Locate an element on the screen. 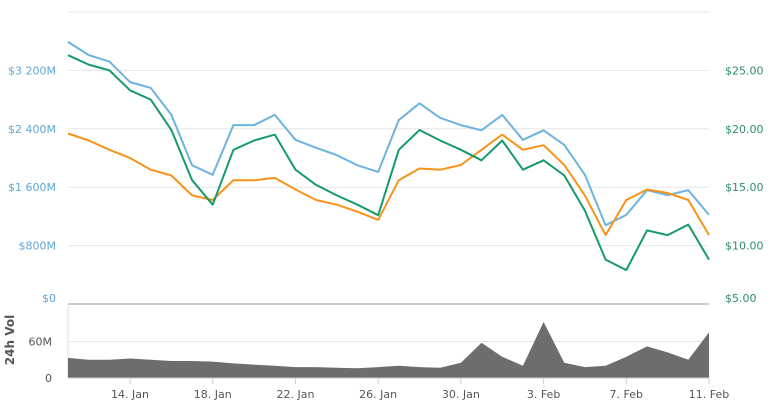 This screenshot has width=773, height=420. left-axis-tick: $3 200M is located at coordinates (32, 70).